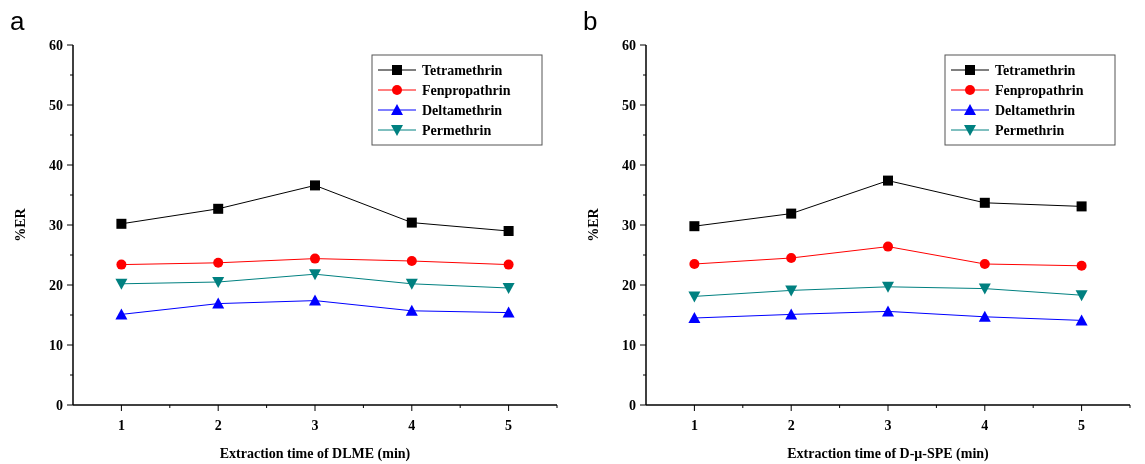 Image resolution: width=1145 pixels, height=464 pixels. I want to click on chart-title: a, so click(17, 21).